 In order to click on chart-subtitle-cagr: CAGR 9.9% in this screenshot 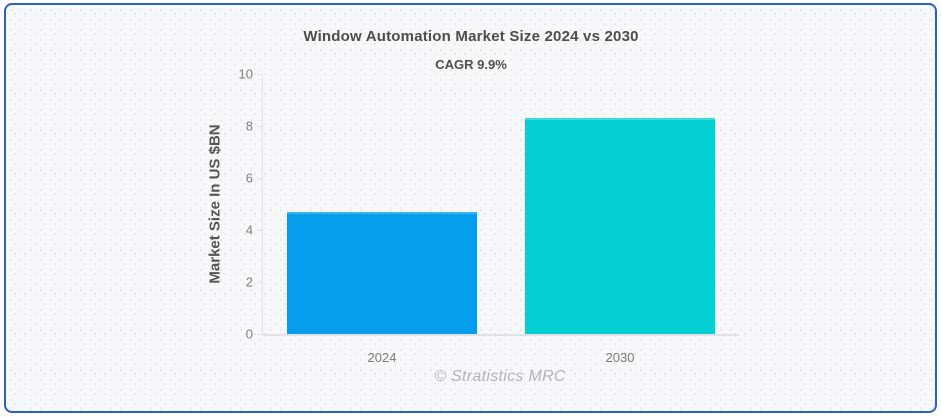, I will do `click(471, 64)`.